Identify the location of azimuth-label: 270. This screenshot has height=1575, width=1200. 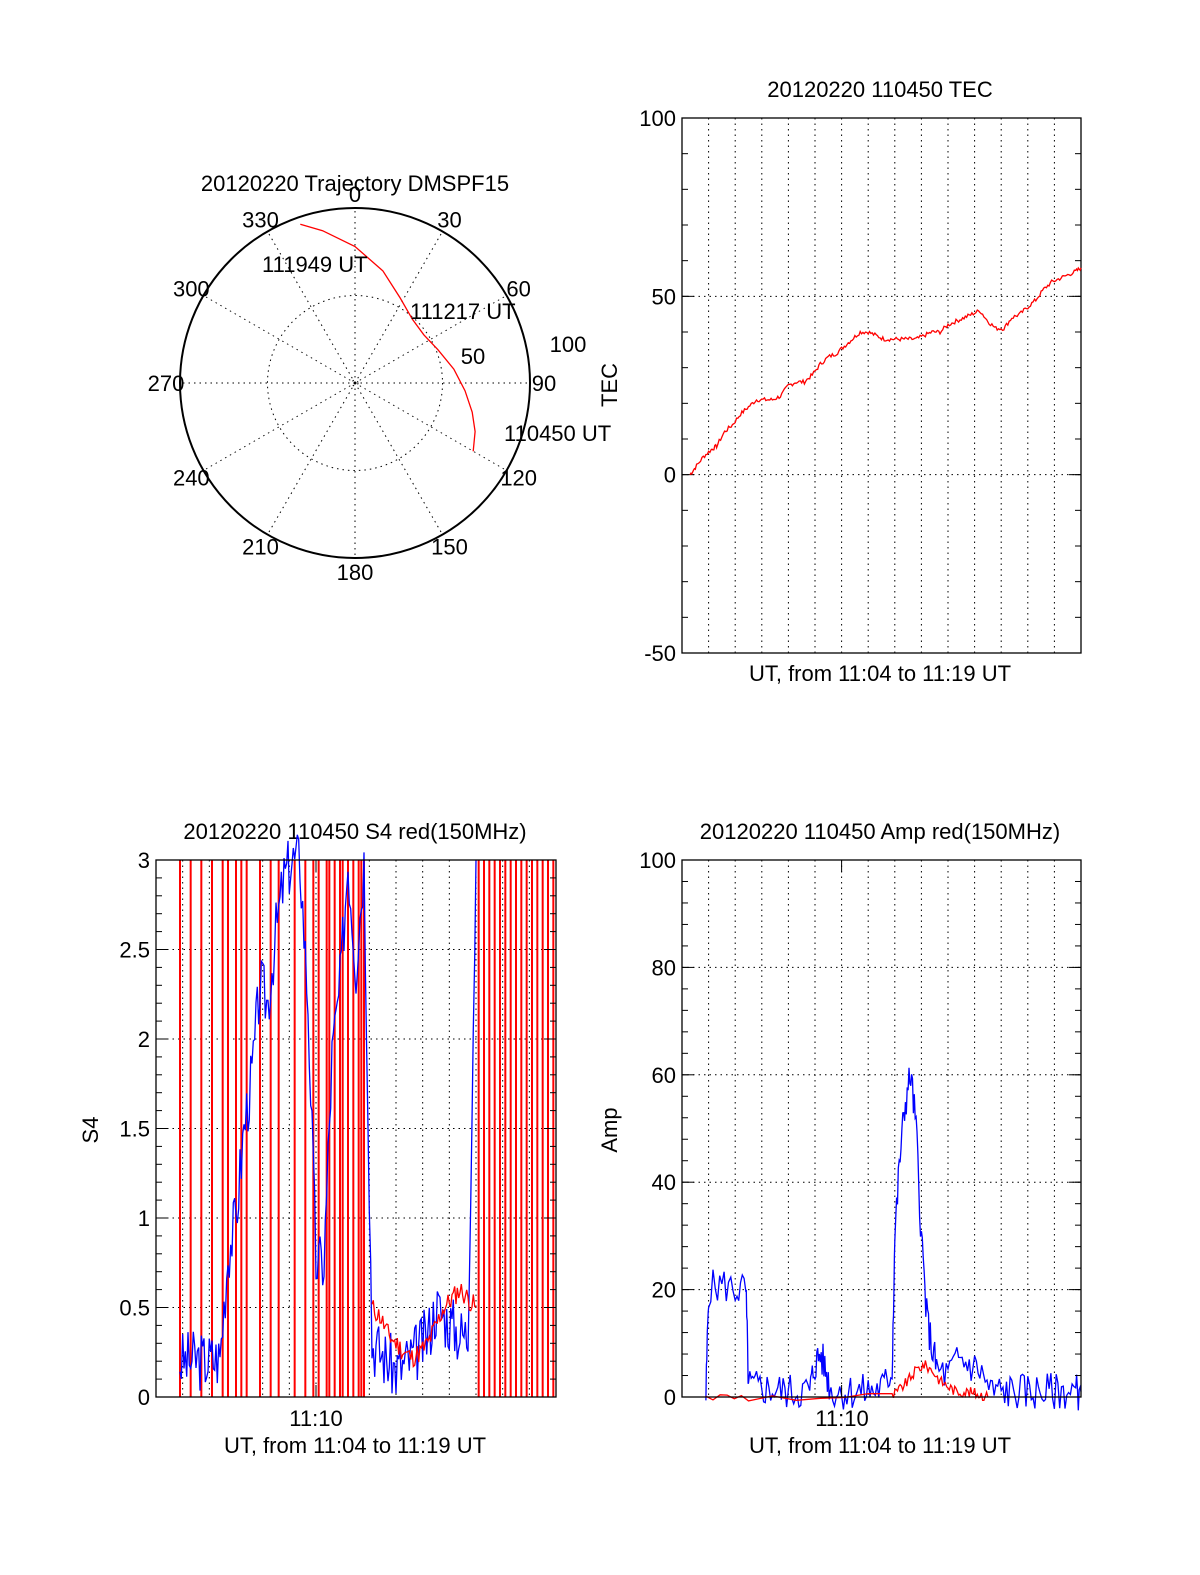
(166, 383).